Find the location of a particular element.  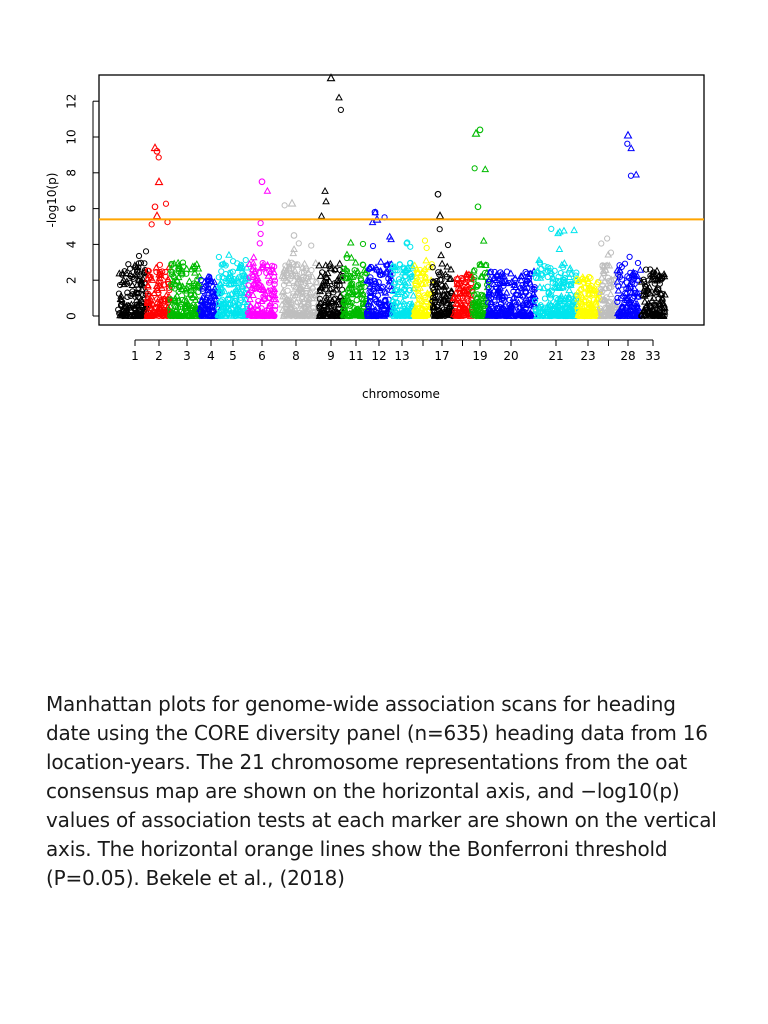

y-tick-label: 12 is located at coordinates (72, 101).